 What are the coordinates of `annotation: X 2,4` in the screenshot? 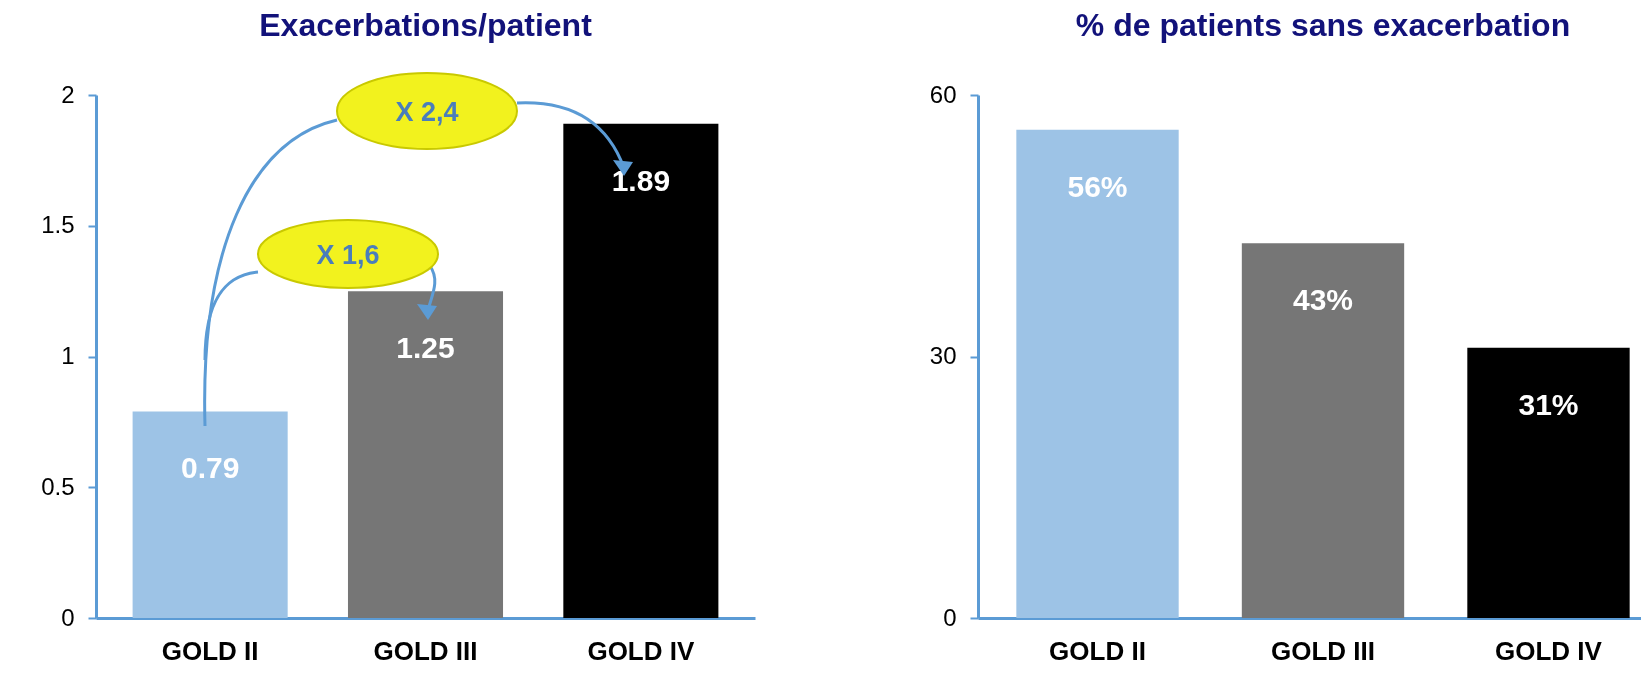 It's located at (427, 112).